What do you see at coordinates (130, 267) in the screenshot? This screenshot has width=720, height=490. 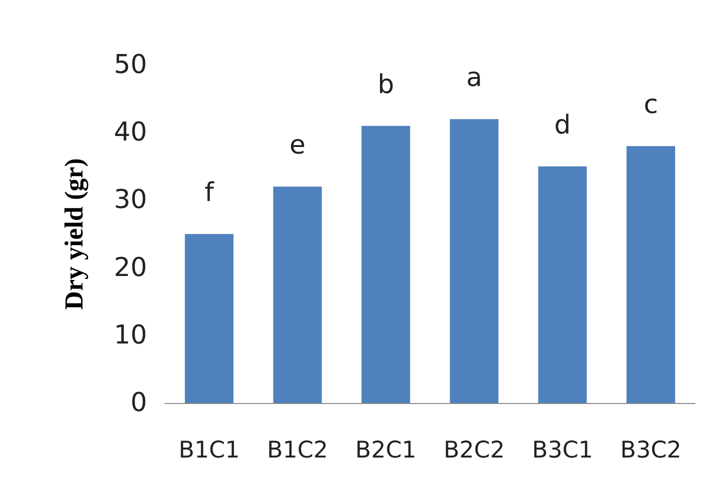 I see `y-tick-label: 20` at bounding box center [130, 267].